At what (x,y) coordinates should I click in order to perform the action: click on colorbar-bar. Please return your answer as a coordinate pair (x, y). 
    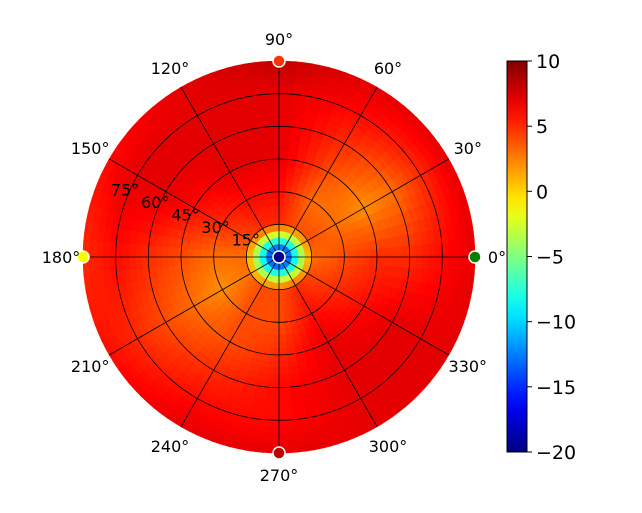
    Looking at the image, I should click on (517, 256).